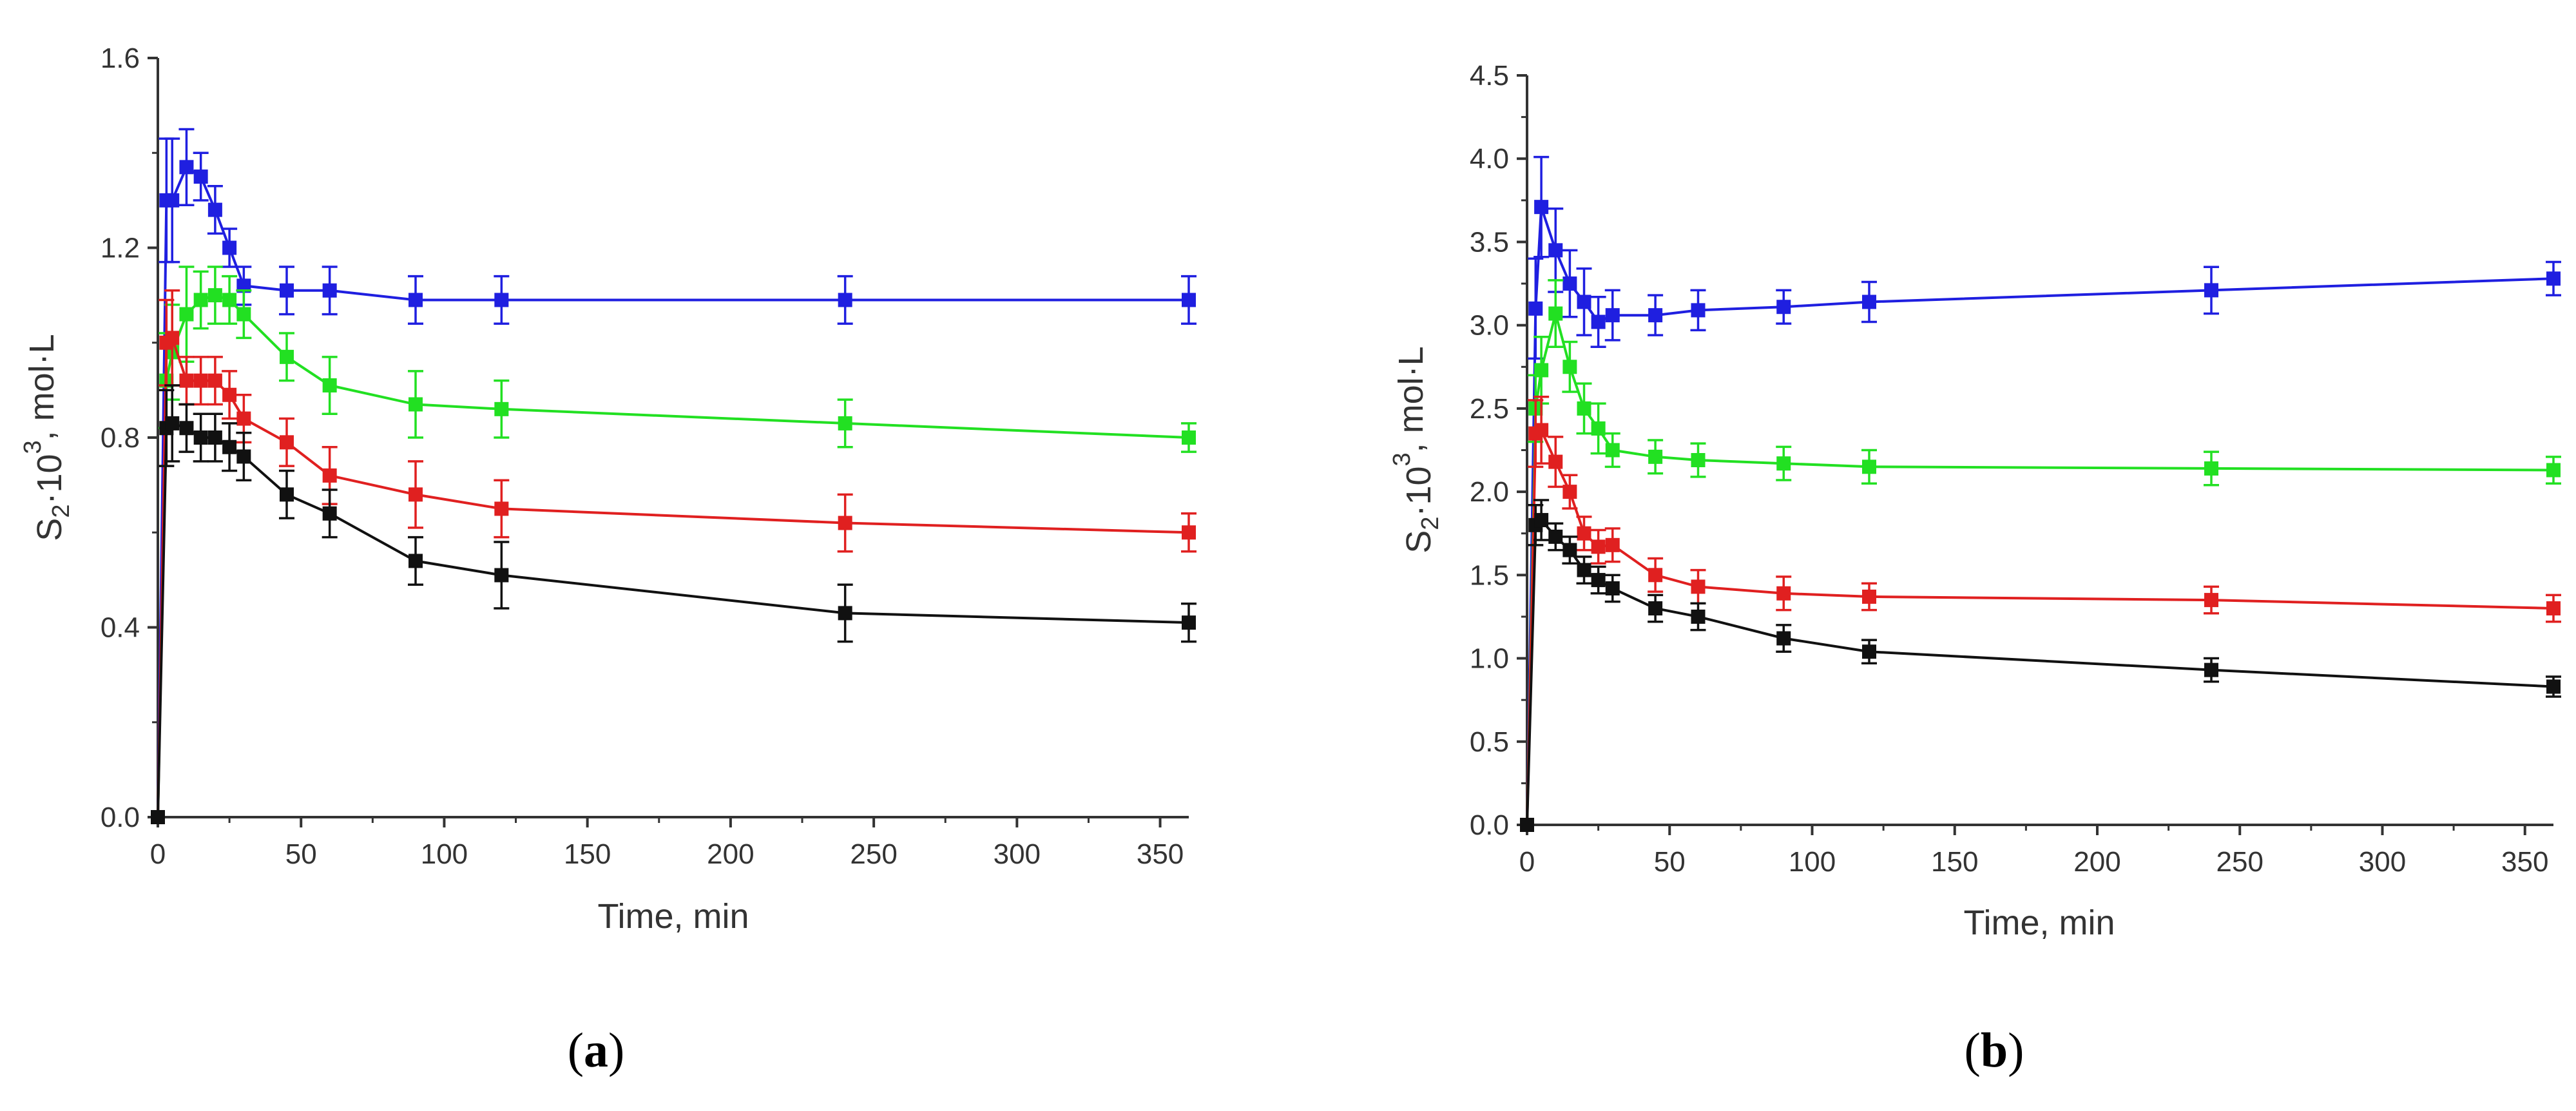  I want to click on panel-a-y-axis-title-part: S, so click(50, 529).